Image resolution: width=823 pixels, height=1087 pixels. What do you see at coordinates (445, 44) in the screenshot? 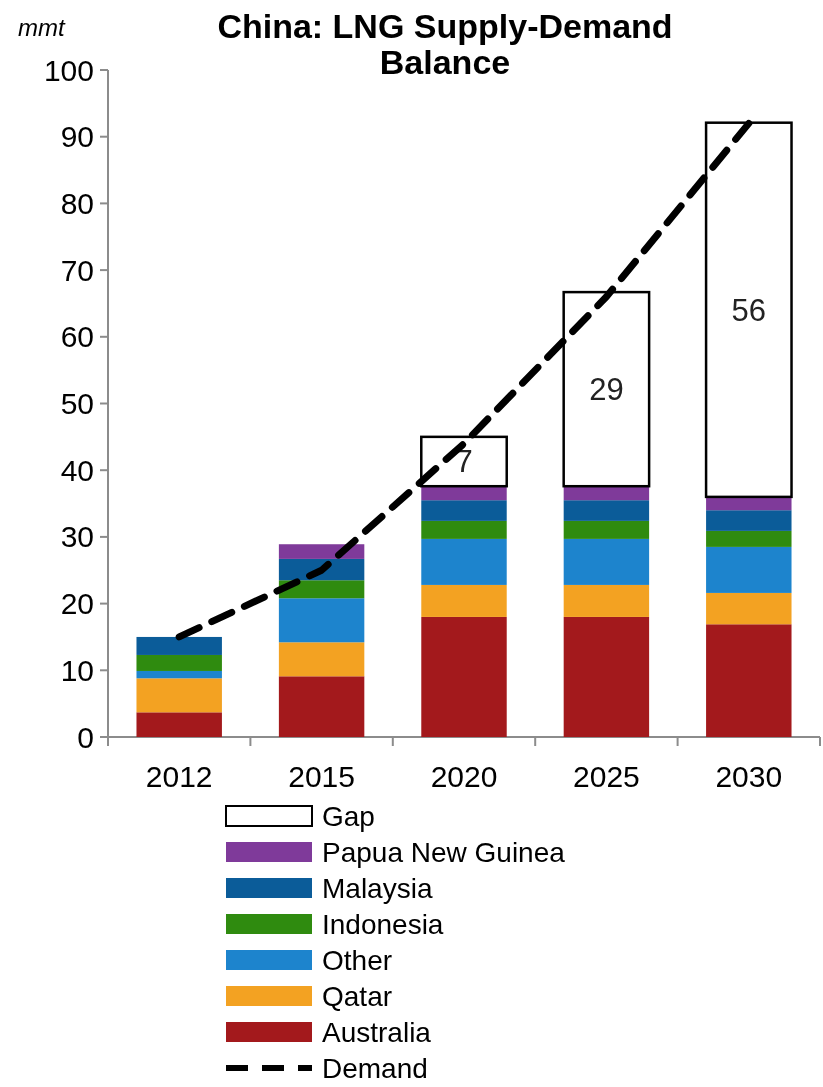
I see `chart-title: China: LNG Supply-Demand Balance` at bounding box center [445, 44].